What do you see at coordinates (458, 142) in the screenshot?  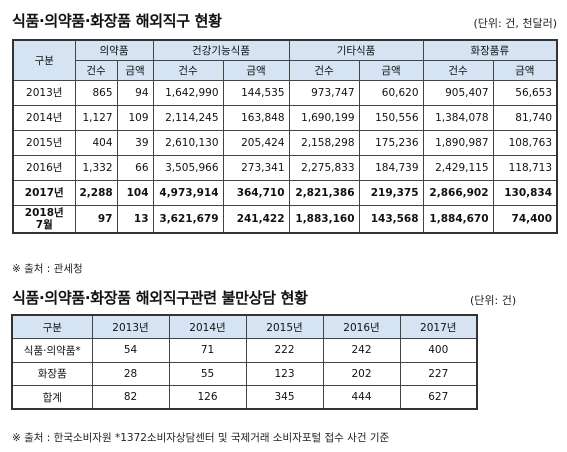 I see `cell: 1,890,987` at bounding box center [458, 142].